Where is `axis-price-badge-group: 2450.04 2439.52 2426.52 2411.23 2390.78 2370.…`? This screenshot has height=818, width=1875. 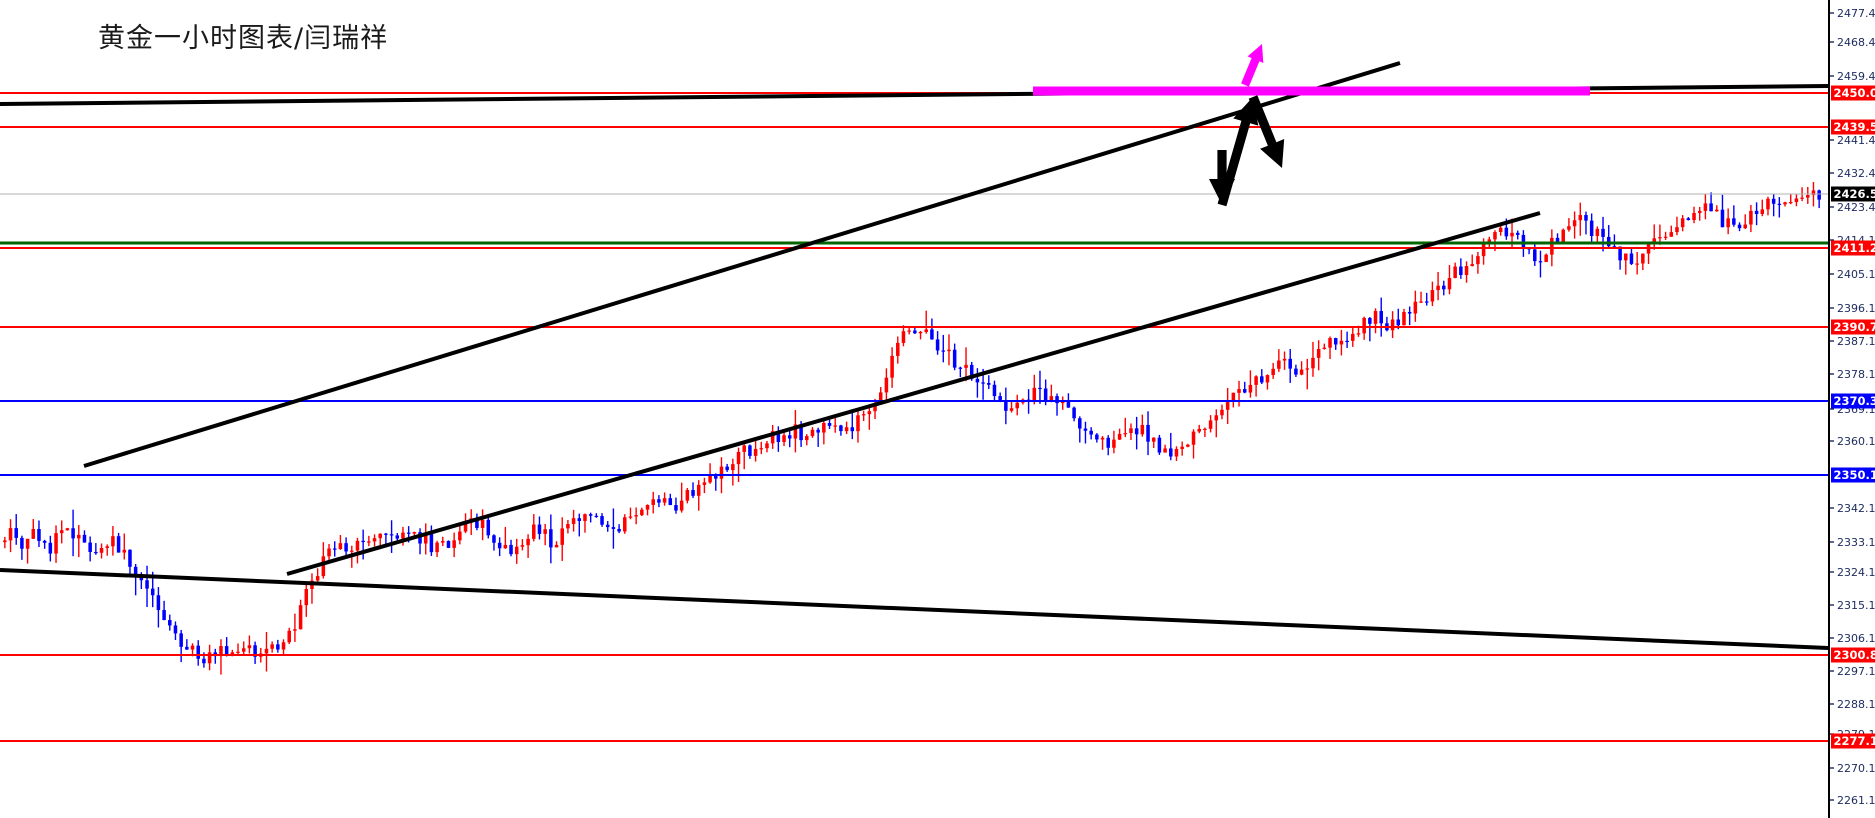 axis-price-badge-group: 2450.04 2439.52 2426.52 2411.23 2390.78 2370.… is located at coordinates (1853, 417).